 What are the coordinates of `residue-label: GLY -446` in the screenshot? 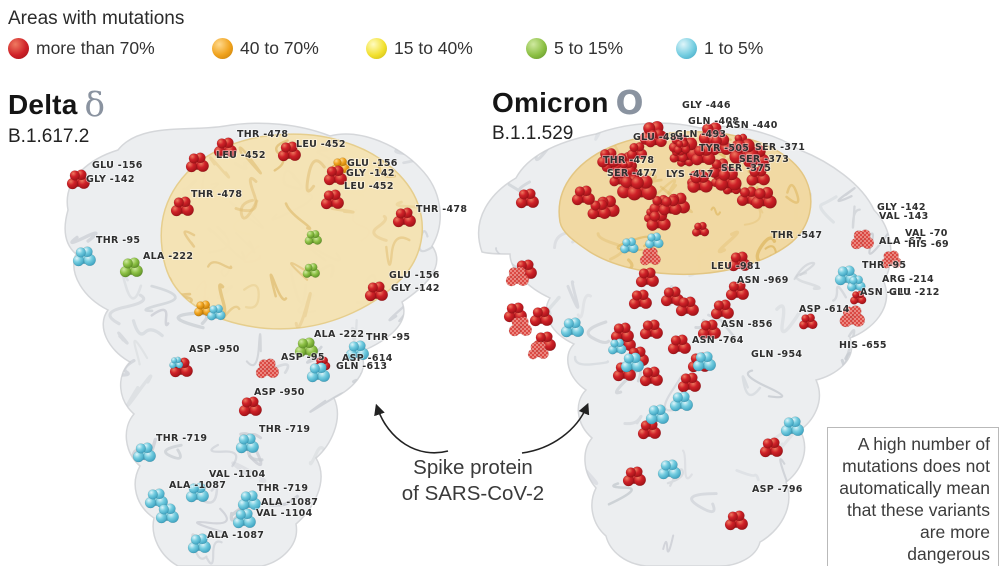 It's located at (706, 105).